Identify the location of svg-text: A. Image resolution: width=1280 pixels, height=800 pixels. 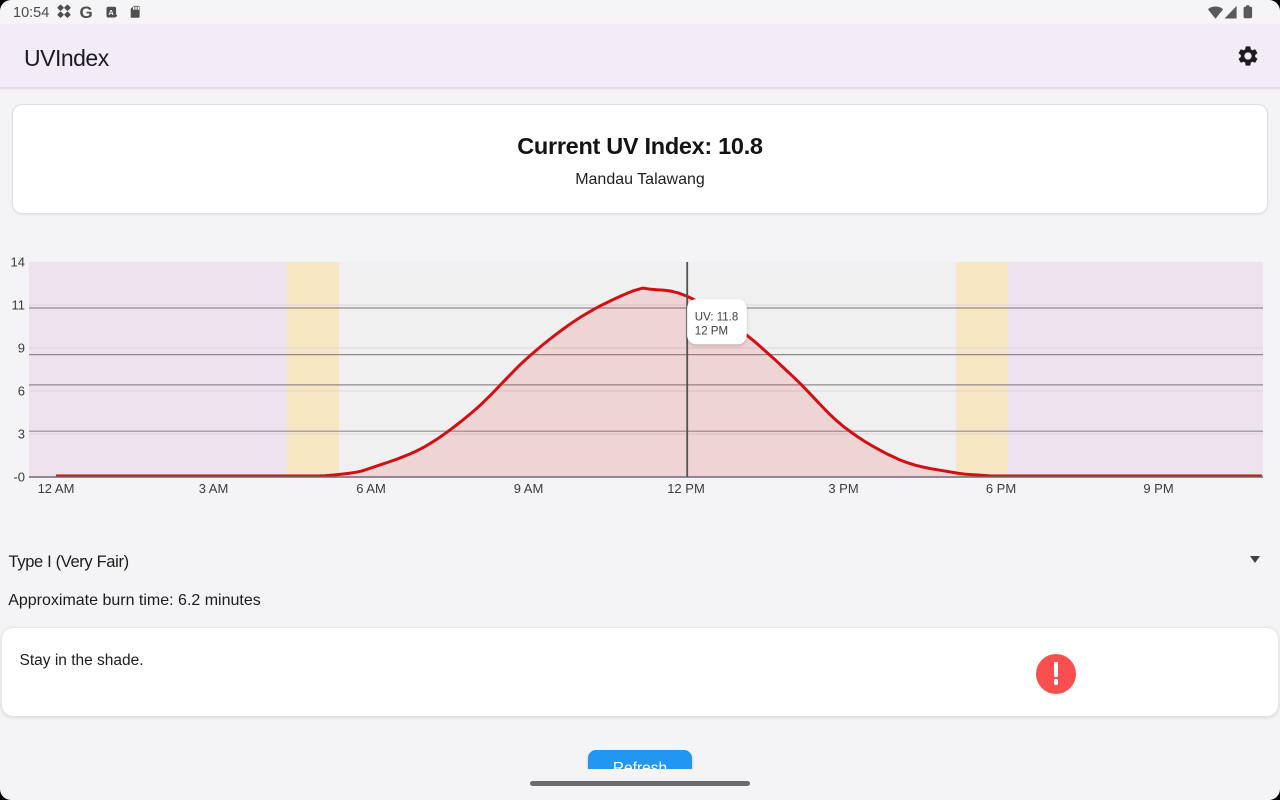
(111, 12).